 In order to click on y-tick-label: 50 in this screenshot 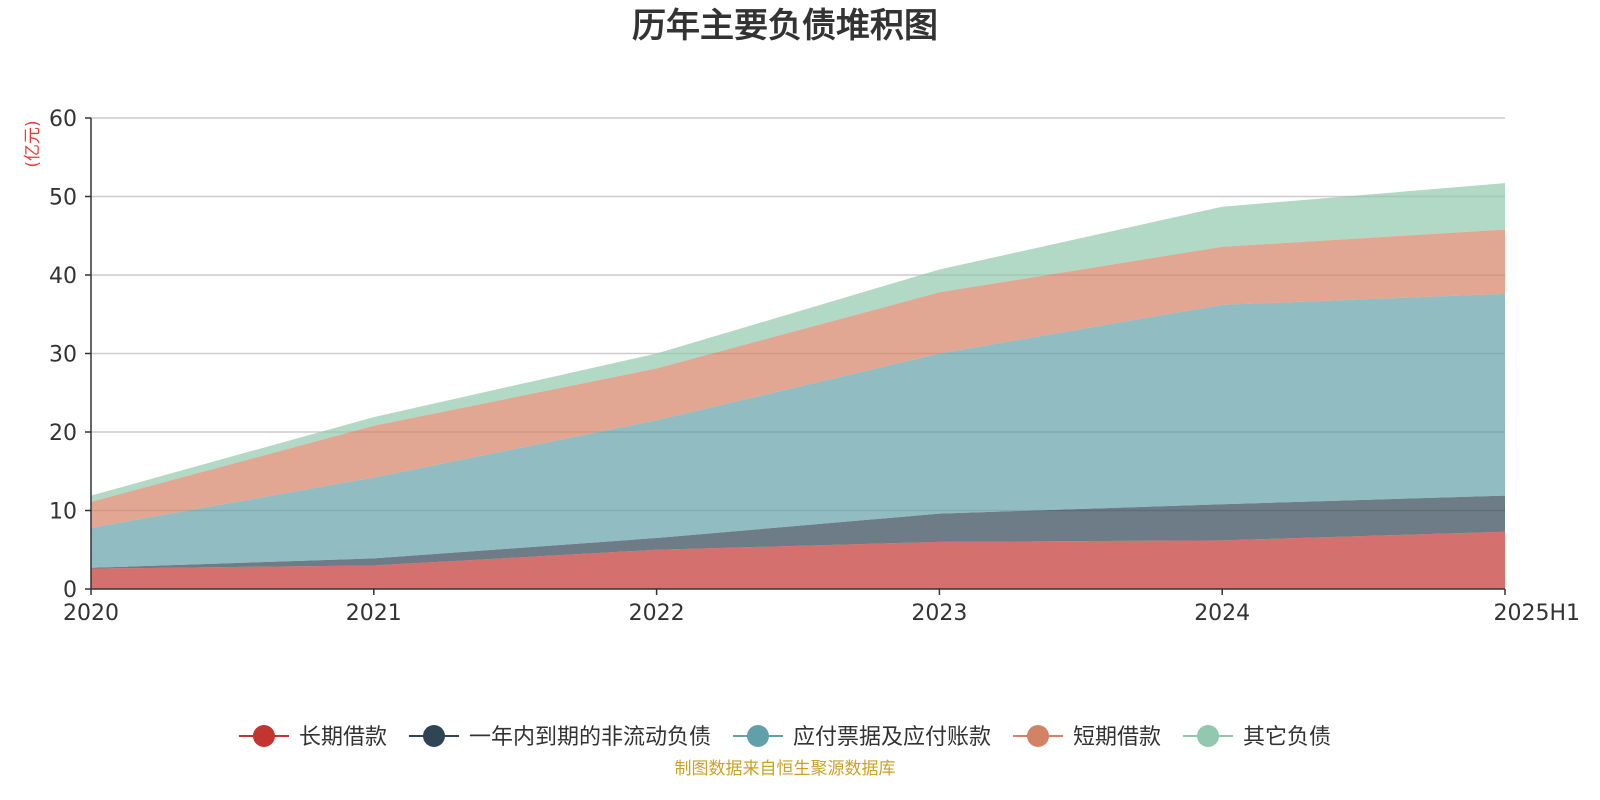, I will do `click(63, 198)`.